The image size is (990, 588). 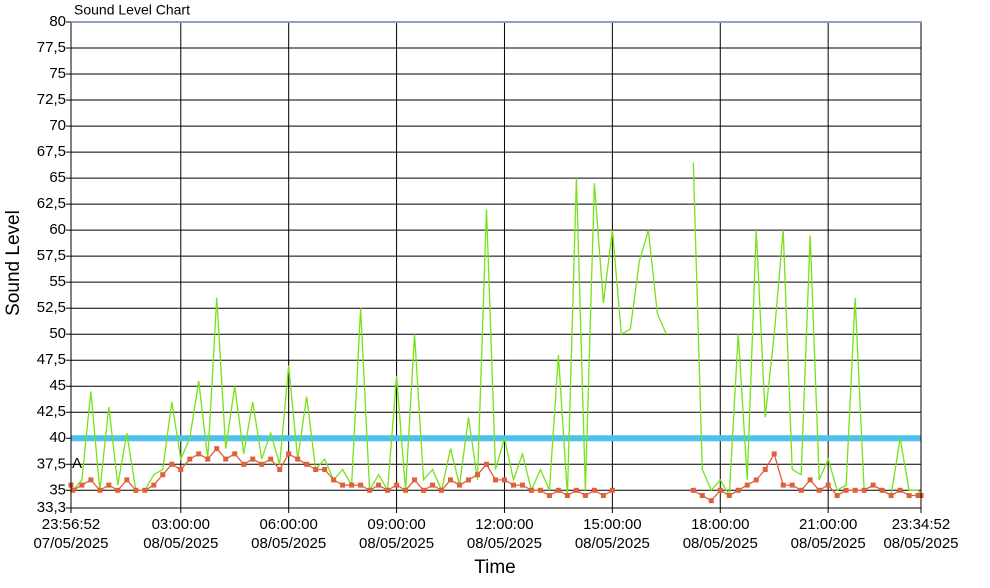 I want to click on y-tick-label: 45, so click(x=57, y=385).